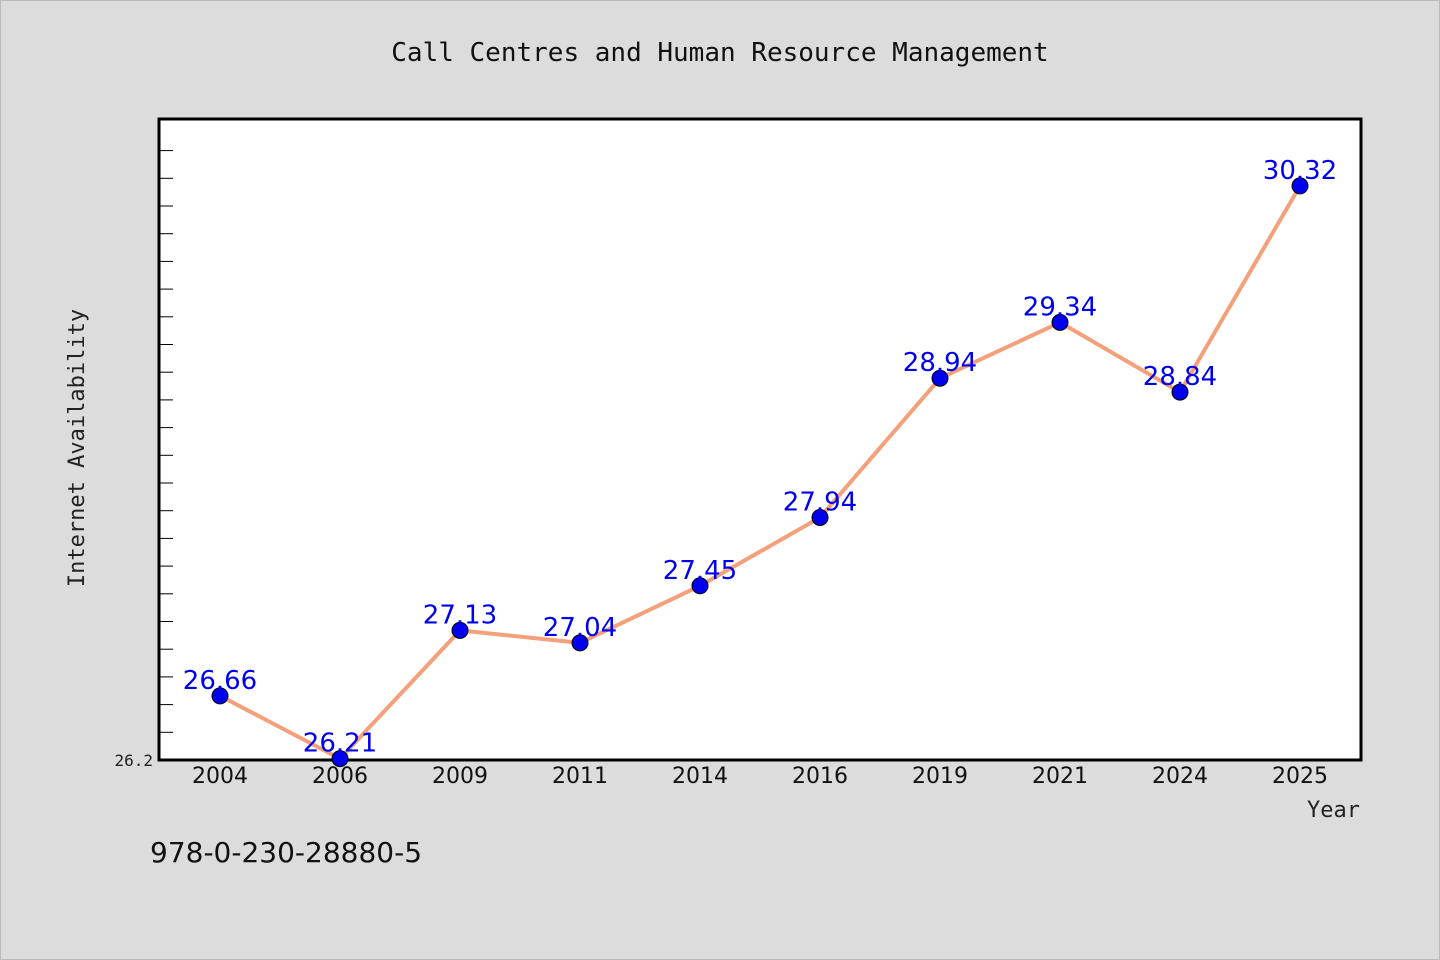  Describe the element at coordinates (460, 776) in the screenshot. I see `x-tick-label: 2009` at that location.